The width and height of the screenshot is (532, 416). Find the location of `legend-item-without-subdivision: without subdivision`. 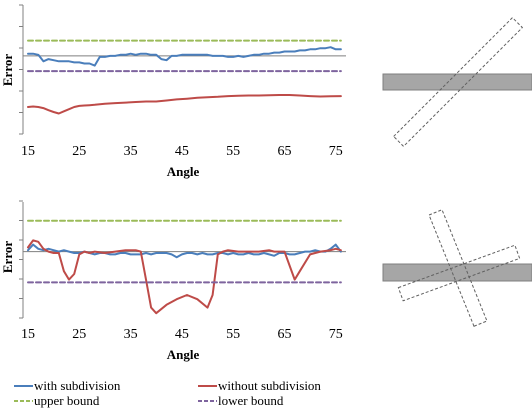

legend-item-without-subdivision: without subdivision is located at coordinates (259, 385).